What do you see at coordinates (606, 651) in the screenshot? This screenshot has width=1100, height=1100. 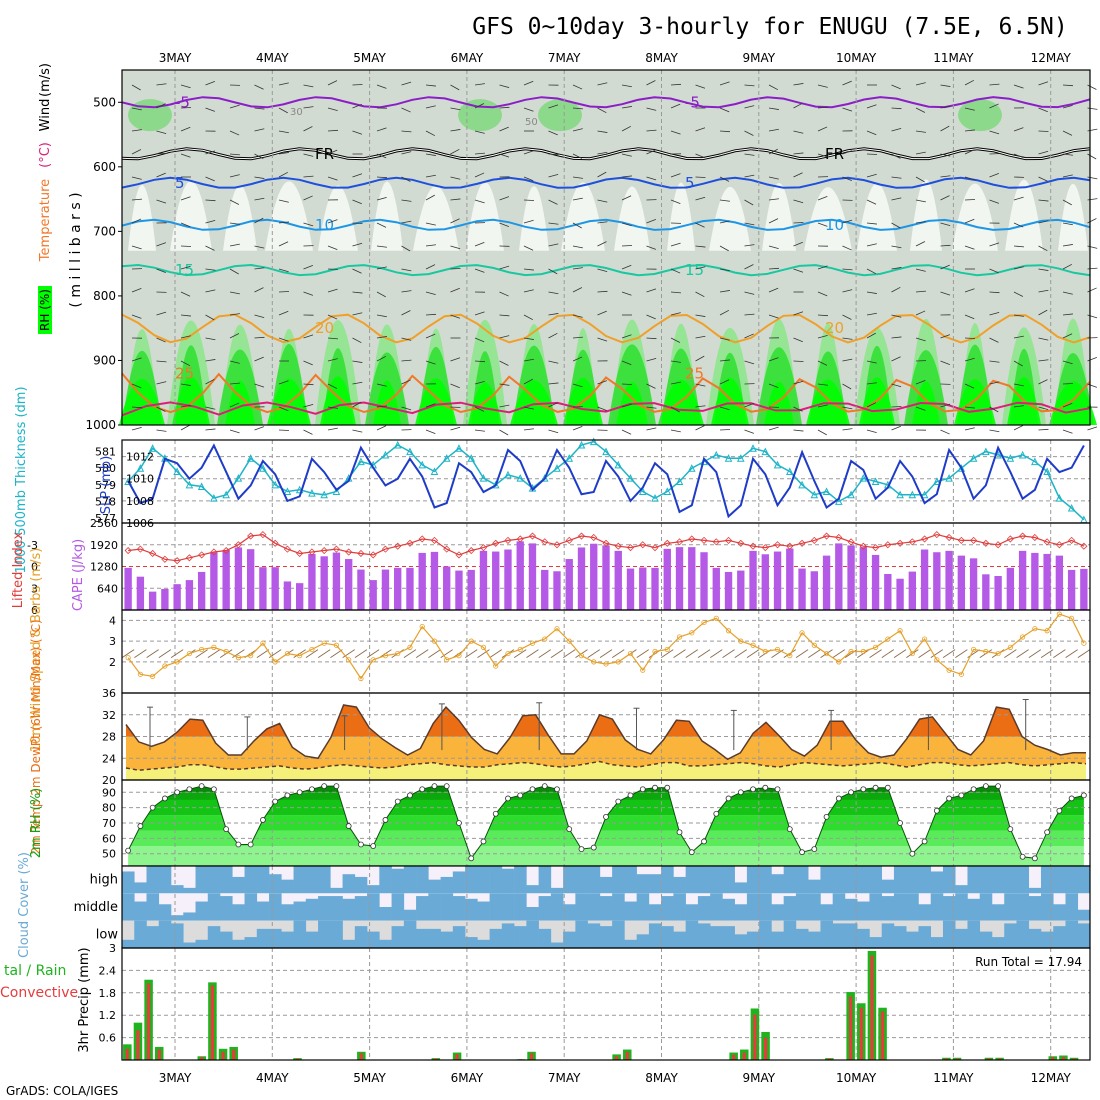 I see `panel-frame` at bounding box center [606, 651].